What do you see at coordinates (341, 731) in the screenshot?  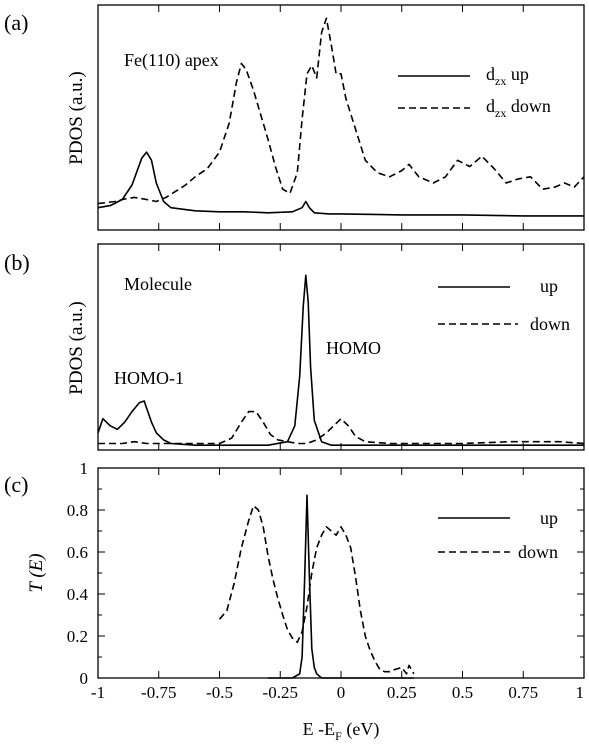 I see `x-axis-label: E -EF (eV)` at bounding box center [341, 731].